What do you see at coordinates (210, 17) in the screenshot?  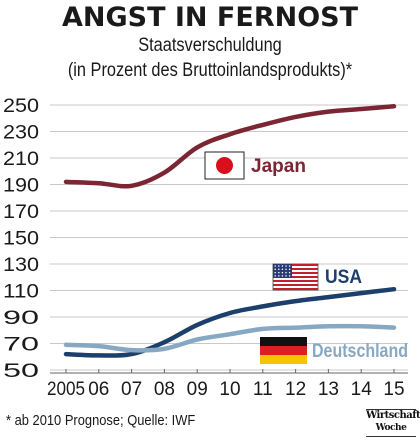 I see `chart-title: ANGST IN FERNOST` at bounding box center [210, 17].